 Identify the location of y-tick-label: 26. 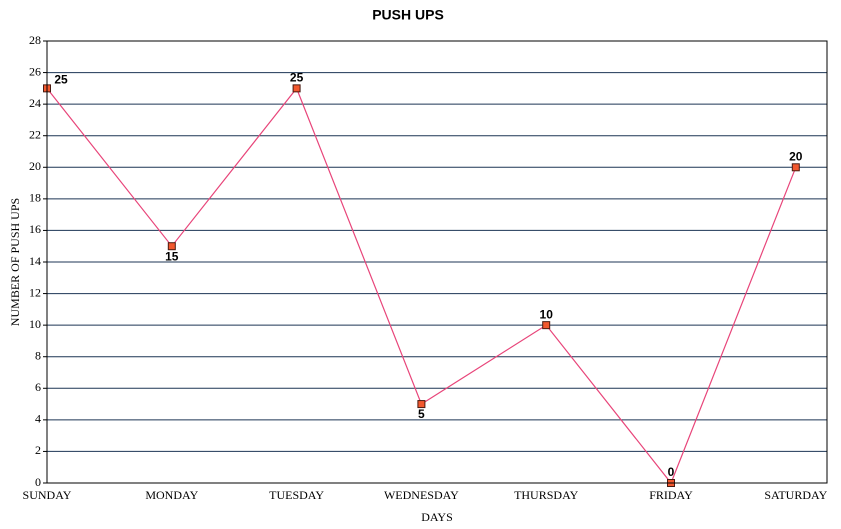
(35, 71).